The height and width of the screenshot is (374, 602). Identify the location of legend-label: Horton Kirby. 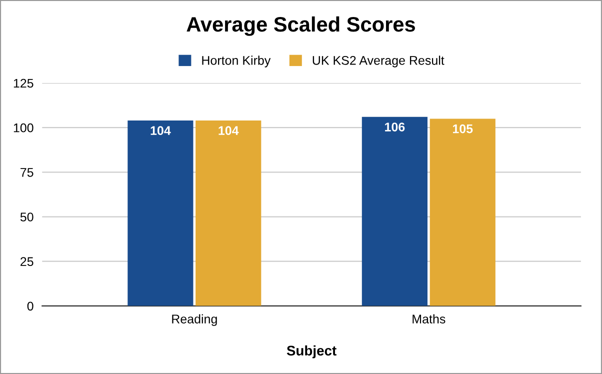
(236, 62).